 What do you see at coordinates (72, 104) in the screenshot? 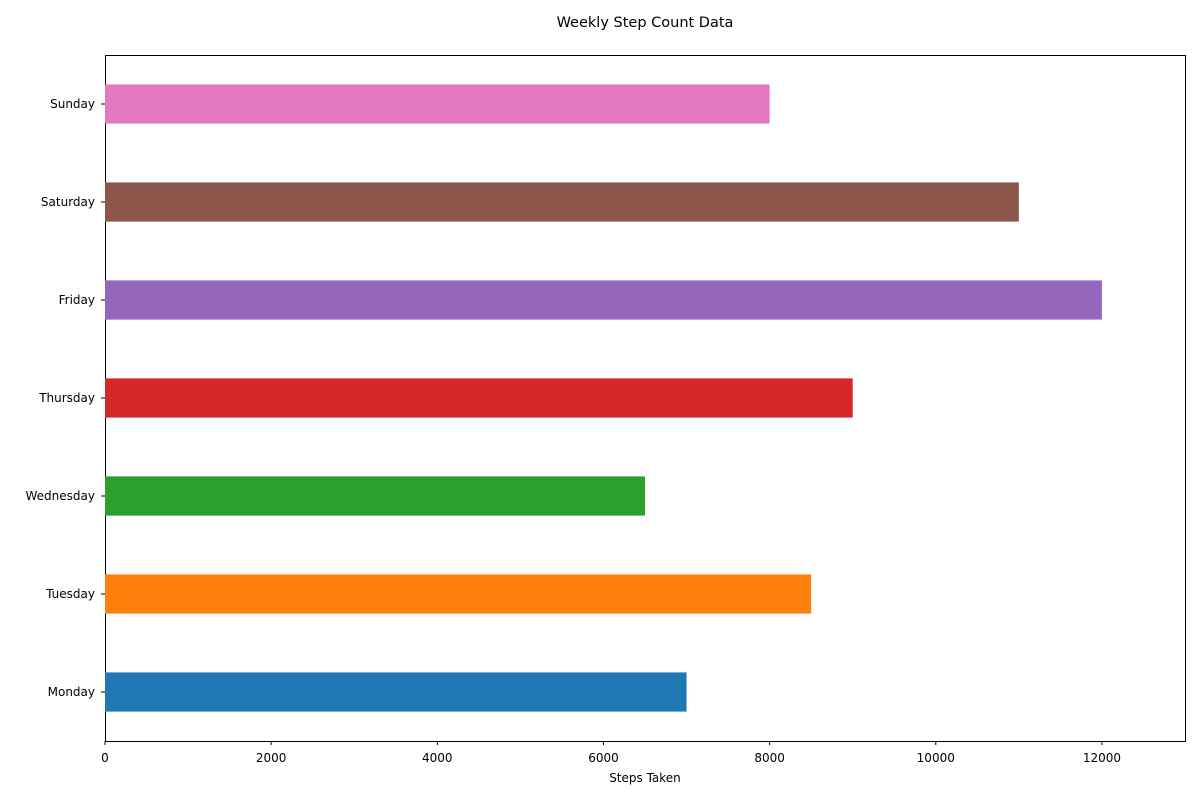
I see `y-tick-label-sunday: Sunday` at bounding box center [72, 104].